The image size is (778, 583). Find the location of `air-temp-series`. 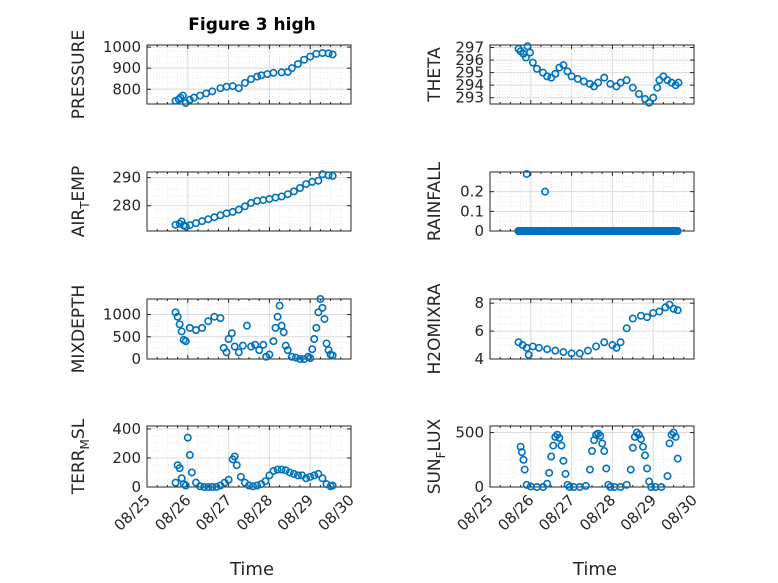

air-temp-series is located at coordinates (254, 200).